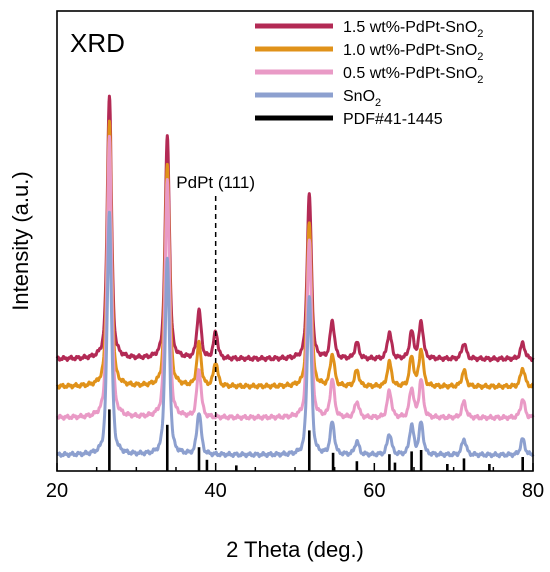  Describe the element at coordinates (295, 482) in the screenshot. I see `x-axis-ticks: 20 40 60 80` at that location.